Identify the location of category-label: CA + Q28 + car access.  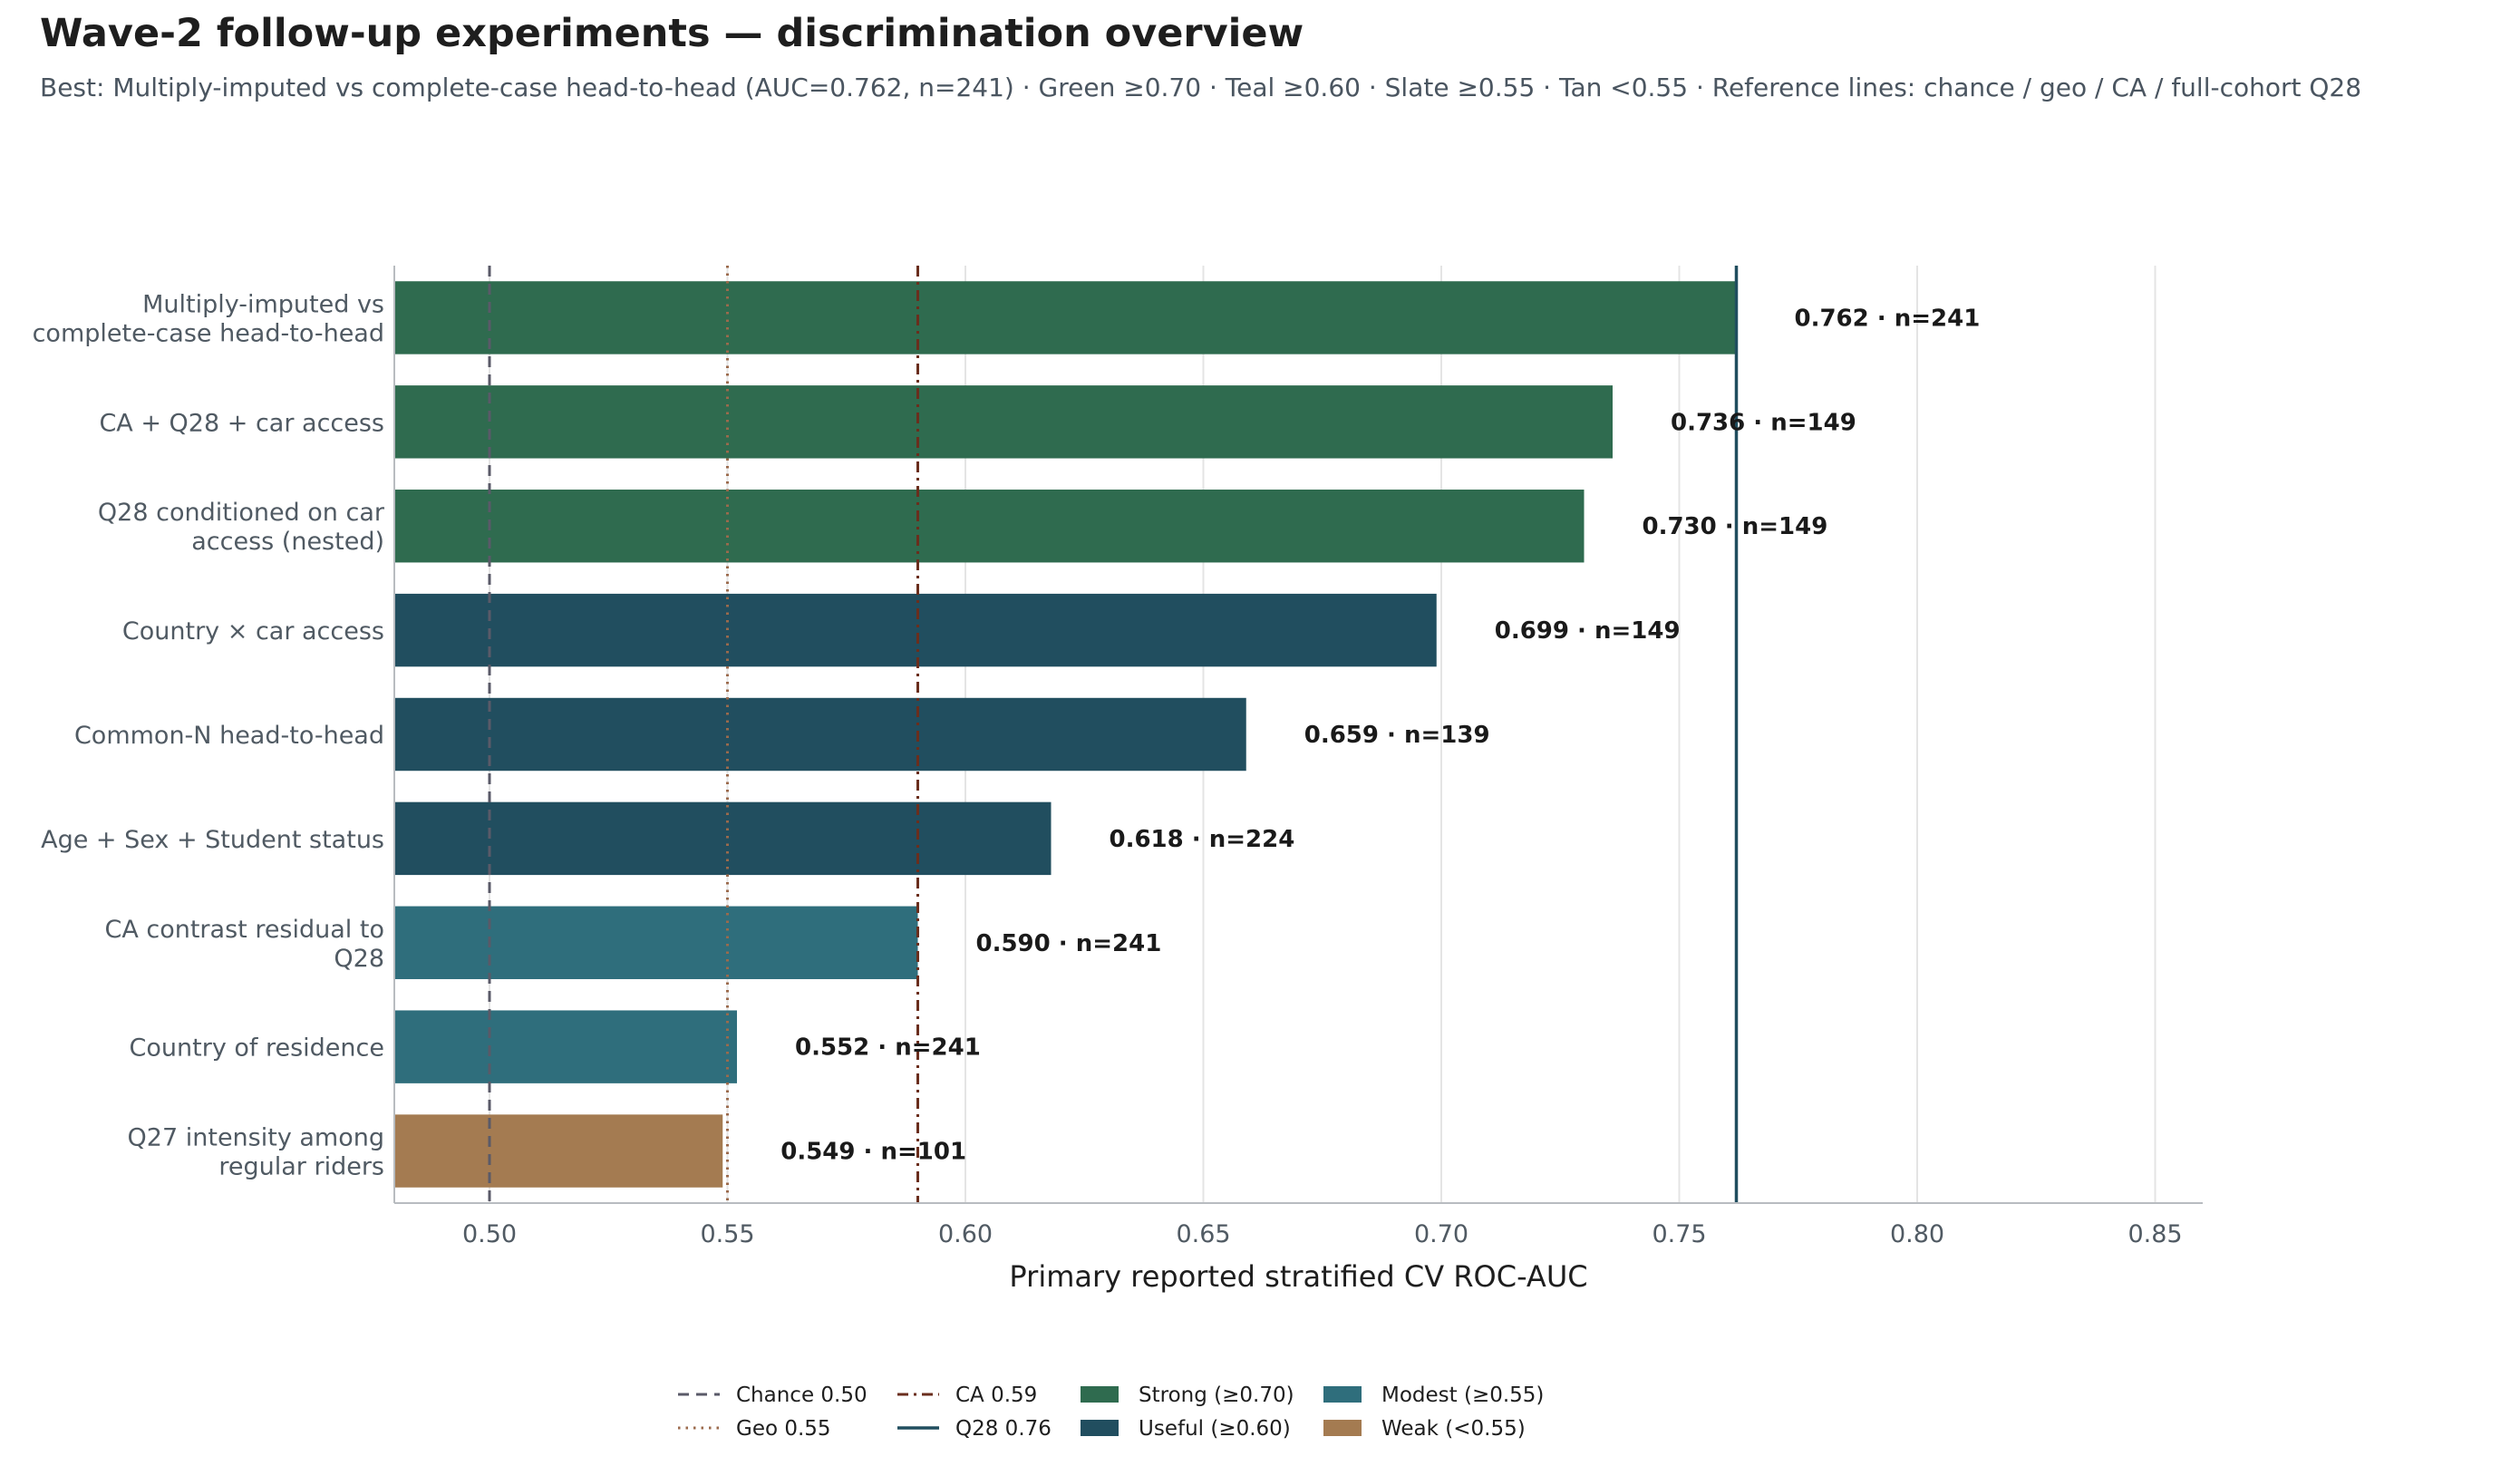
(242, 423).